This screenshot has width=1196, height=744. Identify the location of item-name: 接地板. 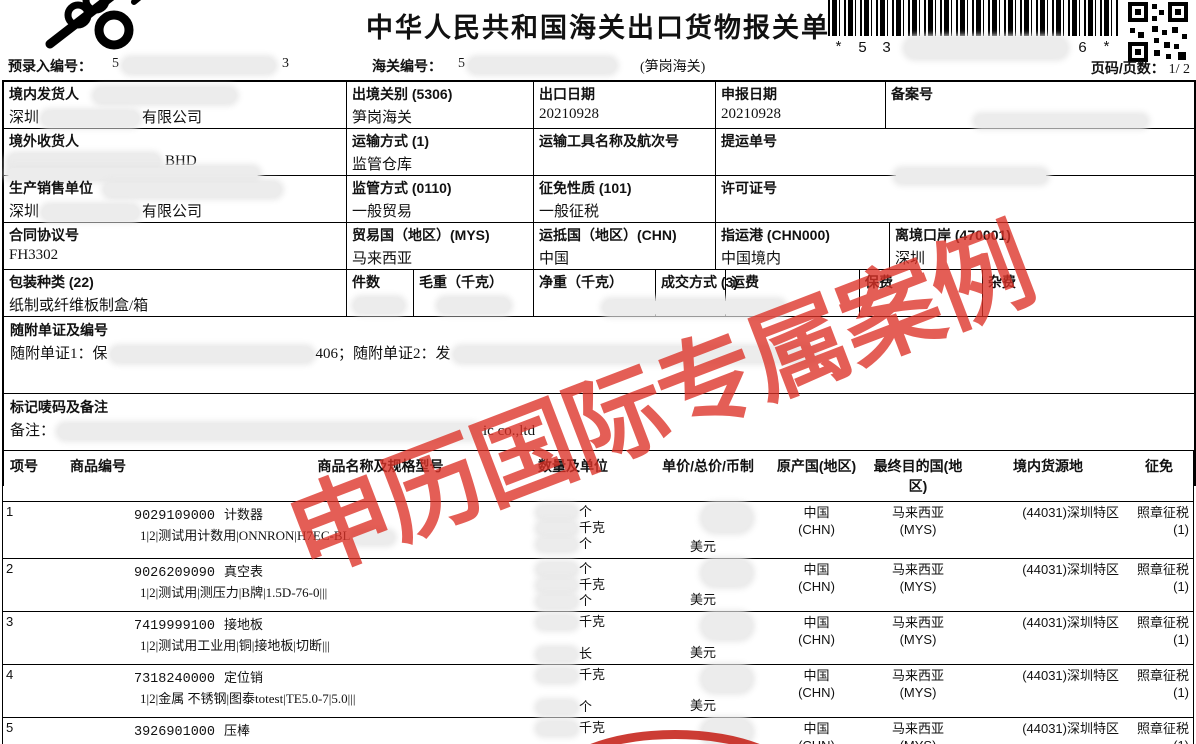
(244, 624).